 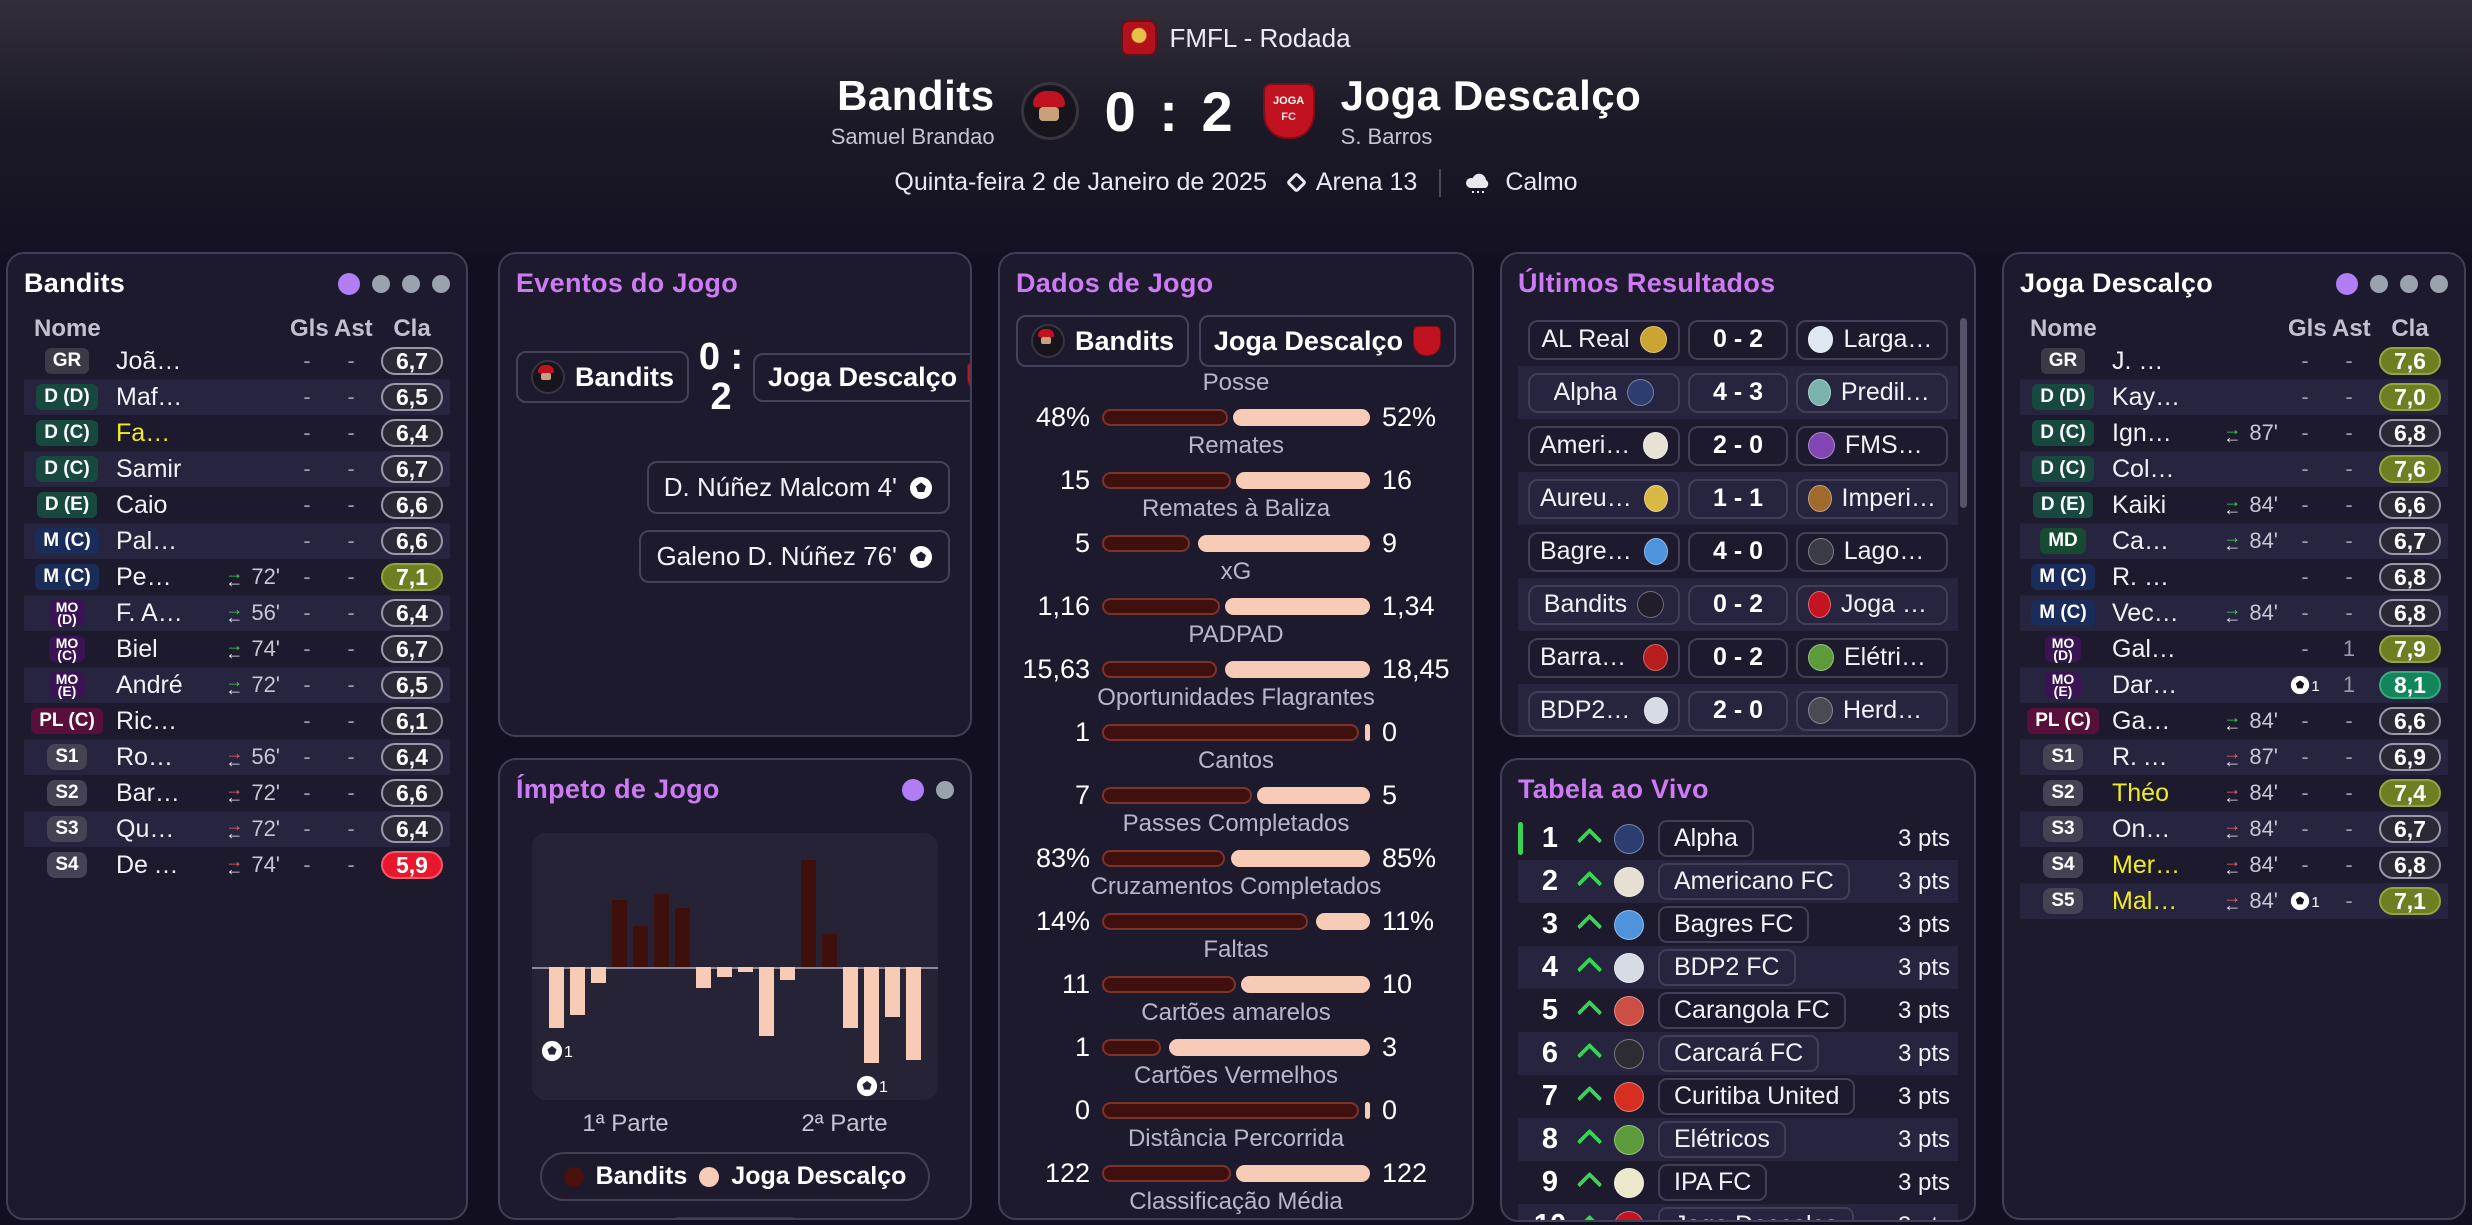 What do you see at coordinates (861, 377) in the screenshot?
I see `events-away-pill: Joga Descalço` at bounding box center [861, 377].